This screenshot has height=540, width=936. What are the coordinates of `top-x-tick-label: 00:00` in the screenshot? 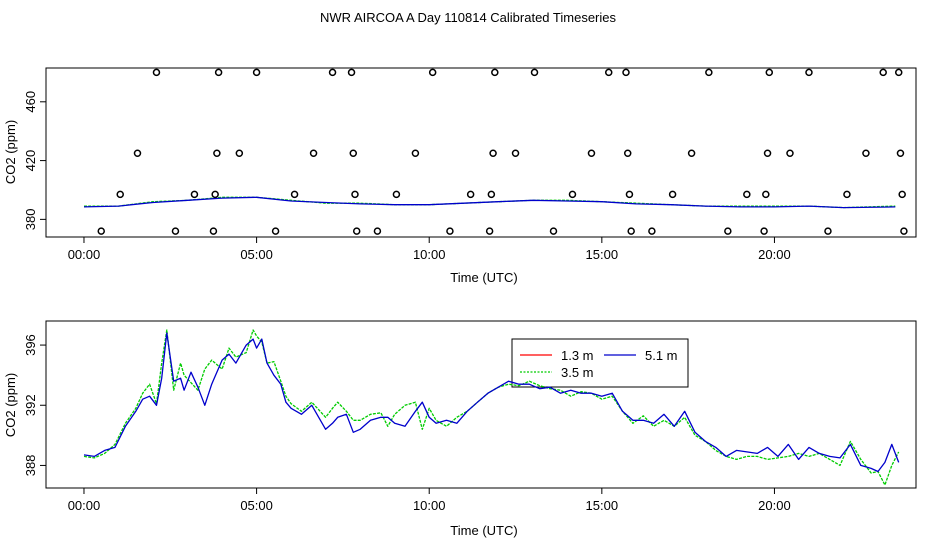 It's located at (84, 254).